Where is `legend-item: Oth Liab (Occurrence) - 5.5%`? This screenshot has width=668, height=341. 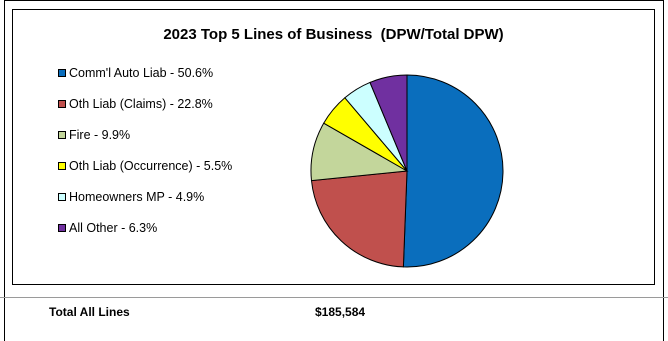
legend-item: Oth Liab (Occurrence) - 5.5% is located at coordinates (145, 166).